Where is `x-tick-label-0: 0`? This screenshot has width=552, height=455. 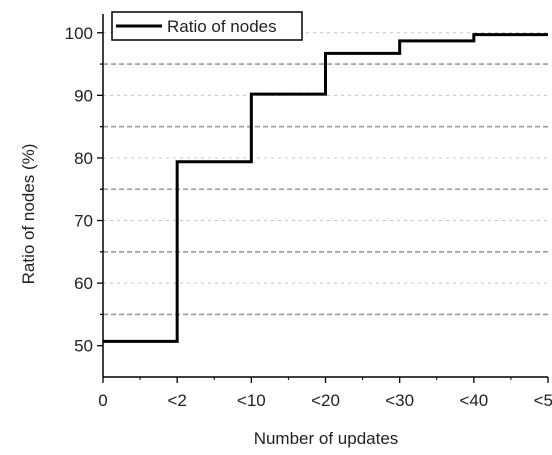
x-tick-label-0: 0 is located at coordinates (102, 400).